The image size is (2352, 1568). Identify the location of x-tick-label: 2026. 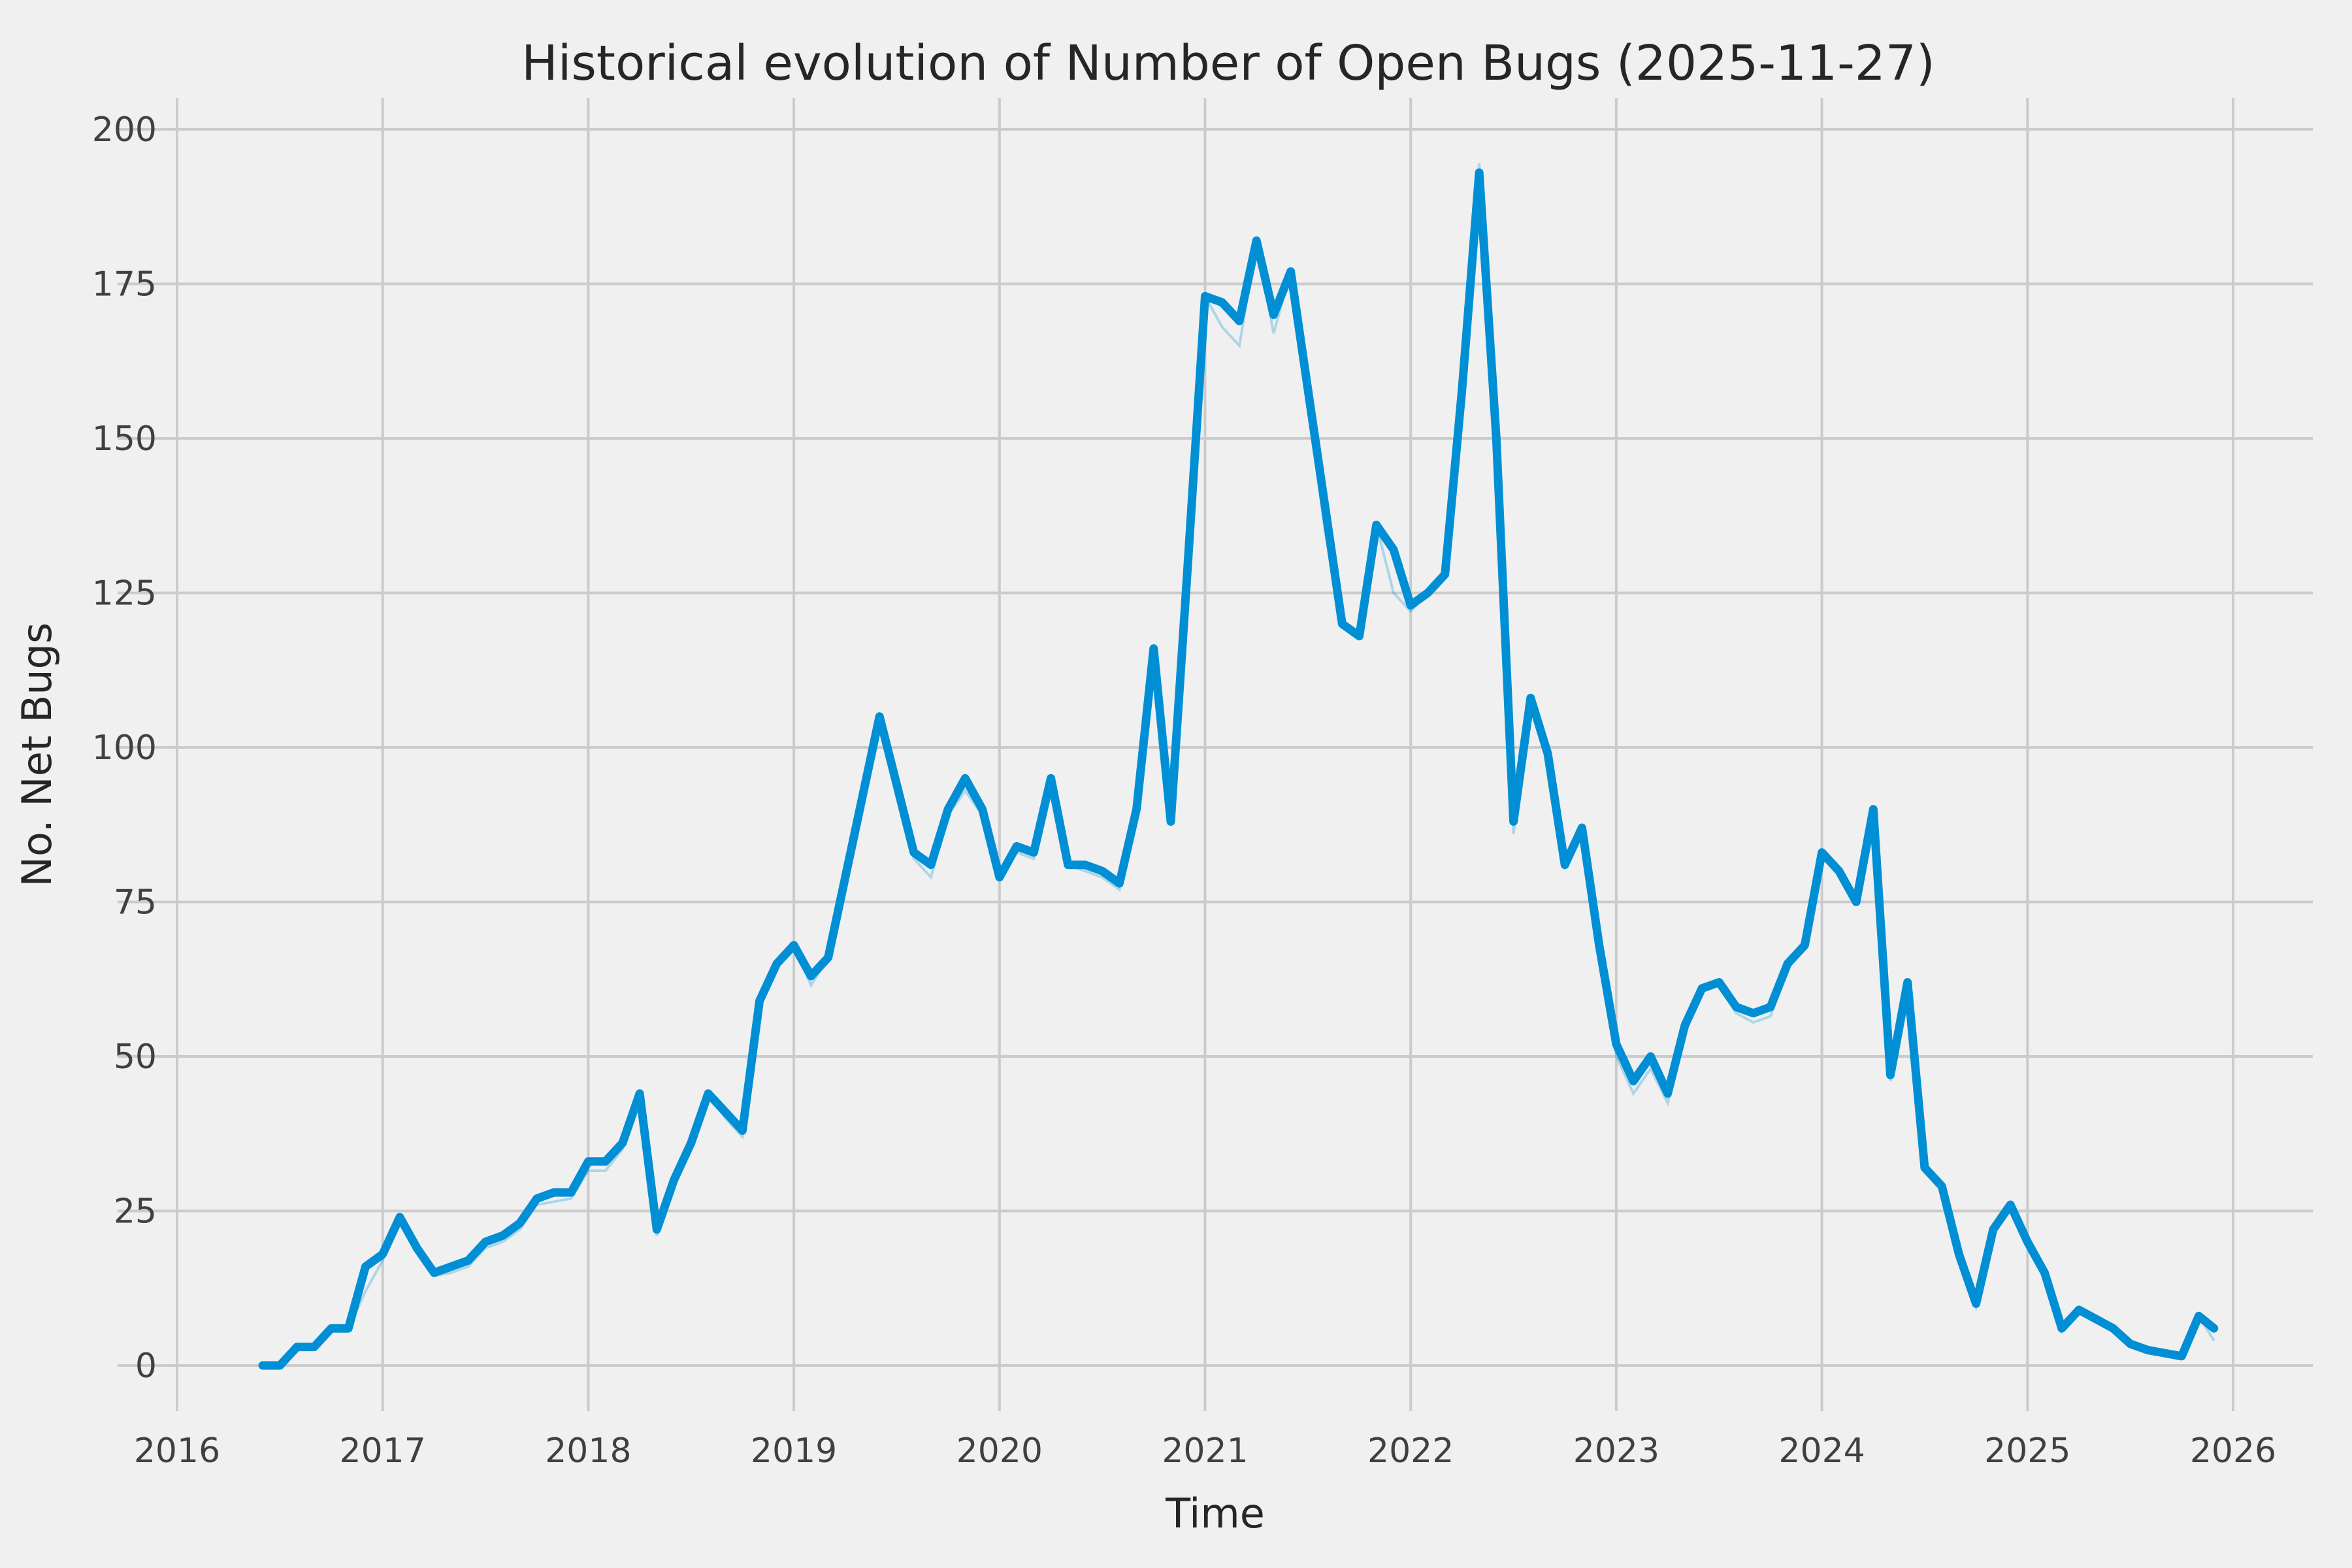
(2233, 1451).